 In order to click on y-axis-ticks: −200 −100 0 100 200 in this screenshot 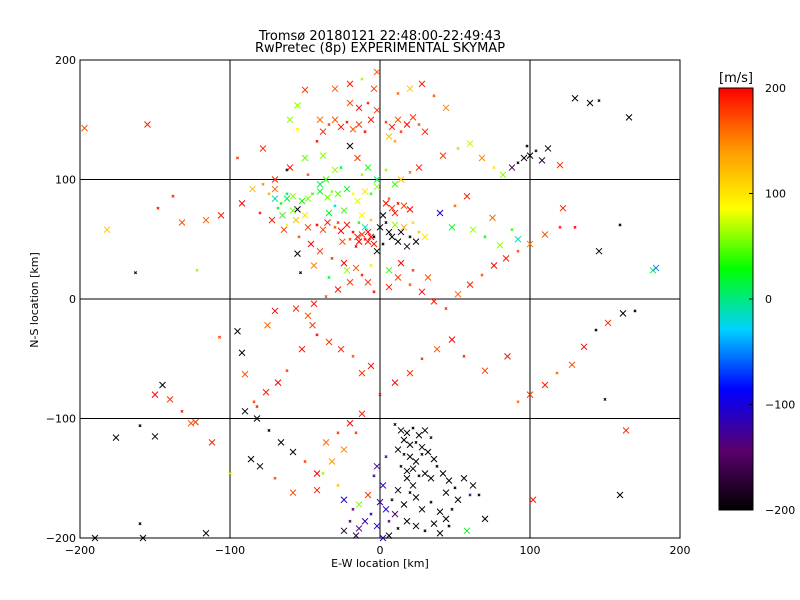, I will do `click(61, 299)`.